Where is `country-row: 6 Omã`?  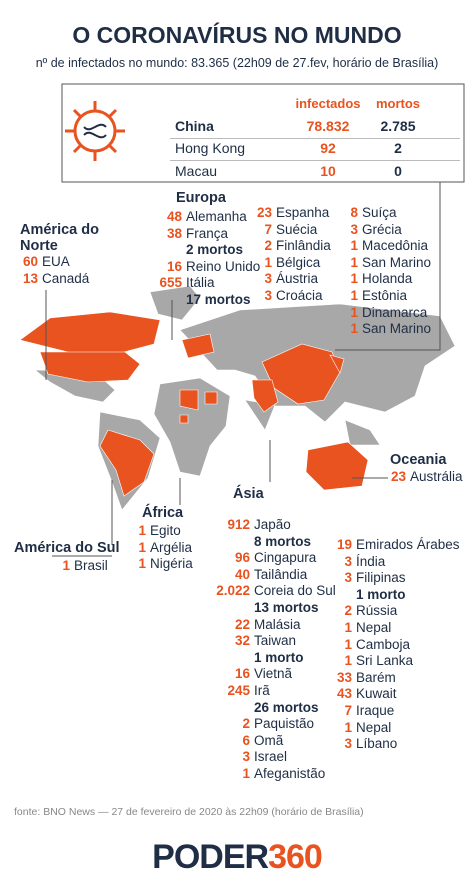 country-row: 6 Omã is located at coordinates (271, 741).